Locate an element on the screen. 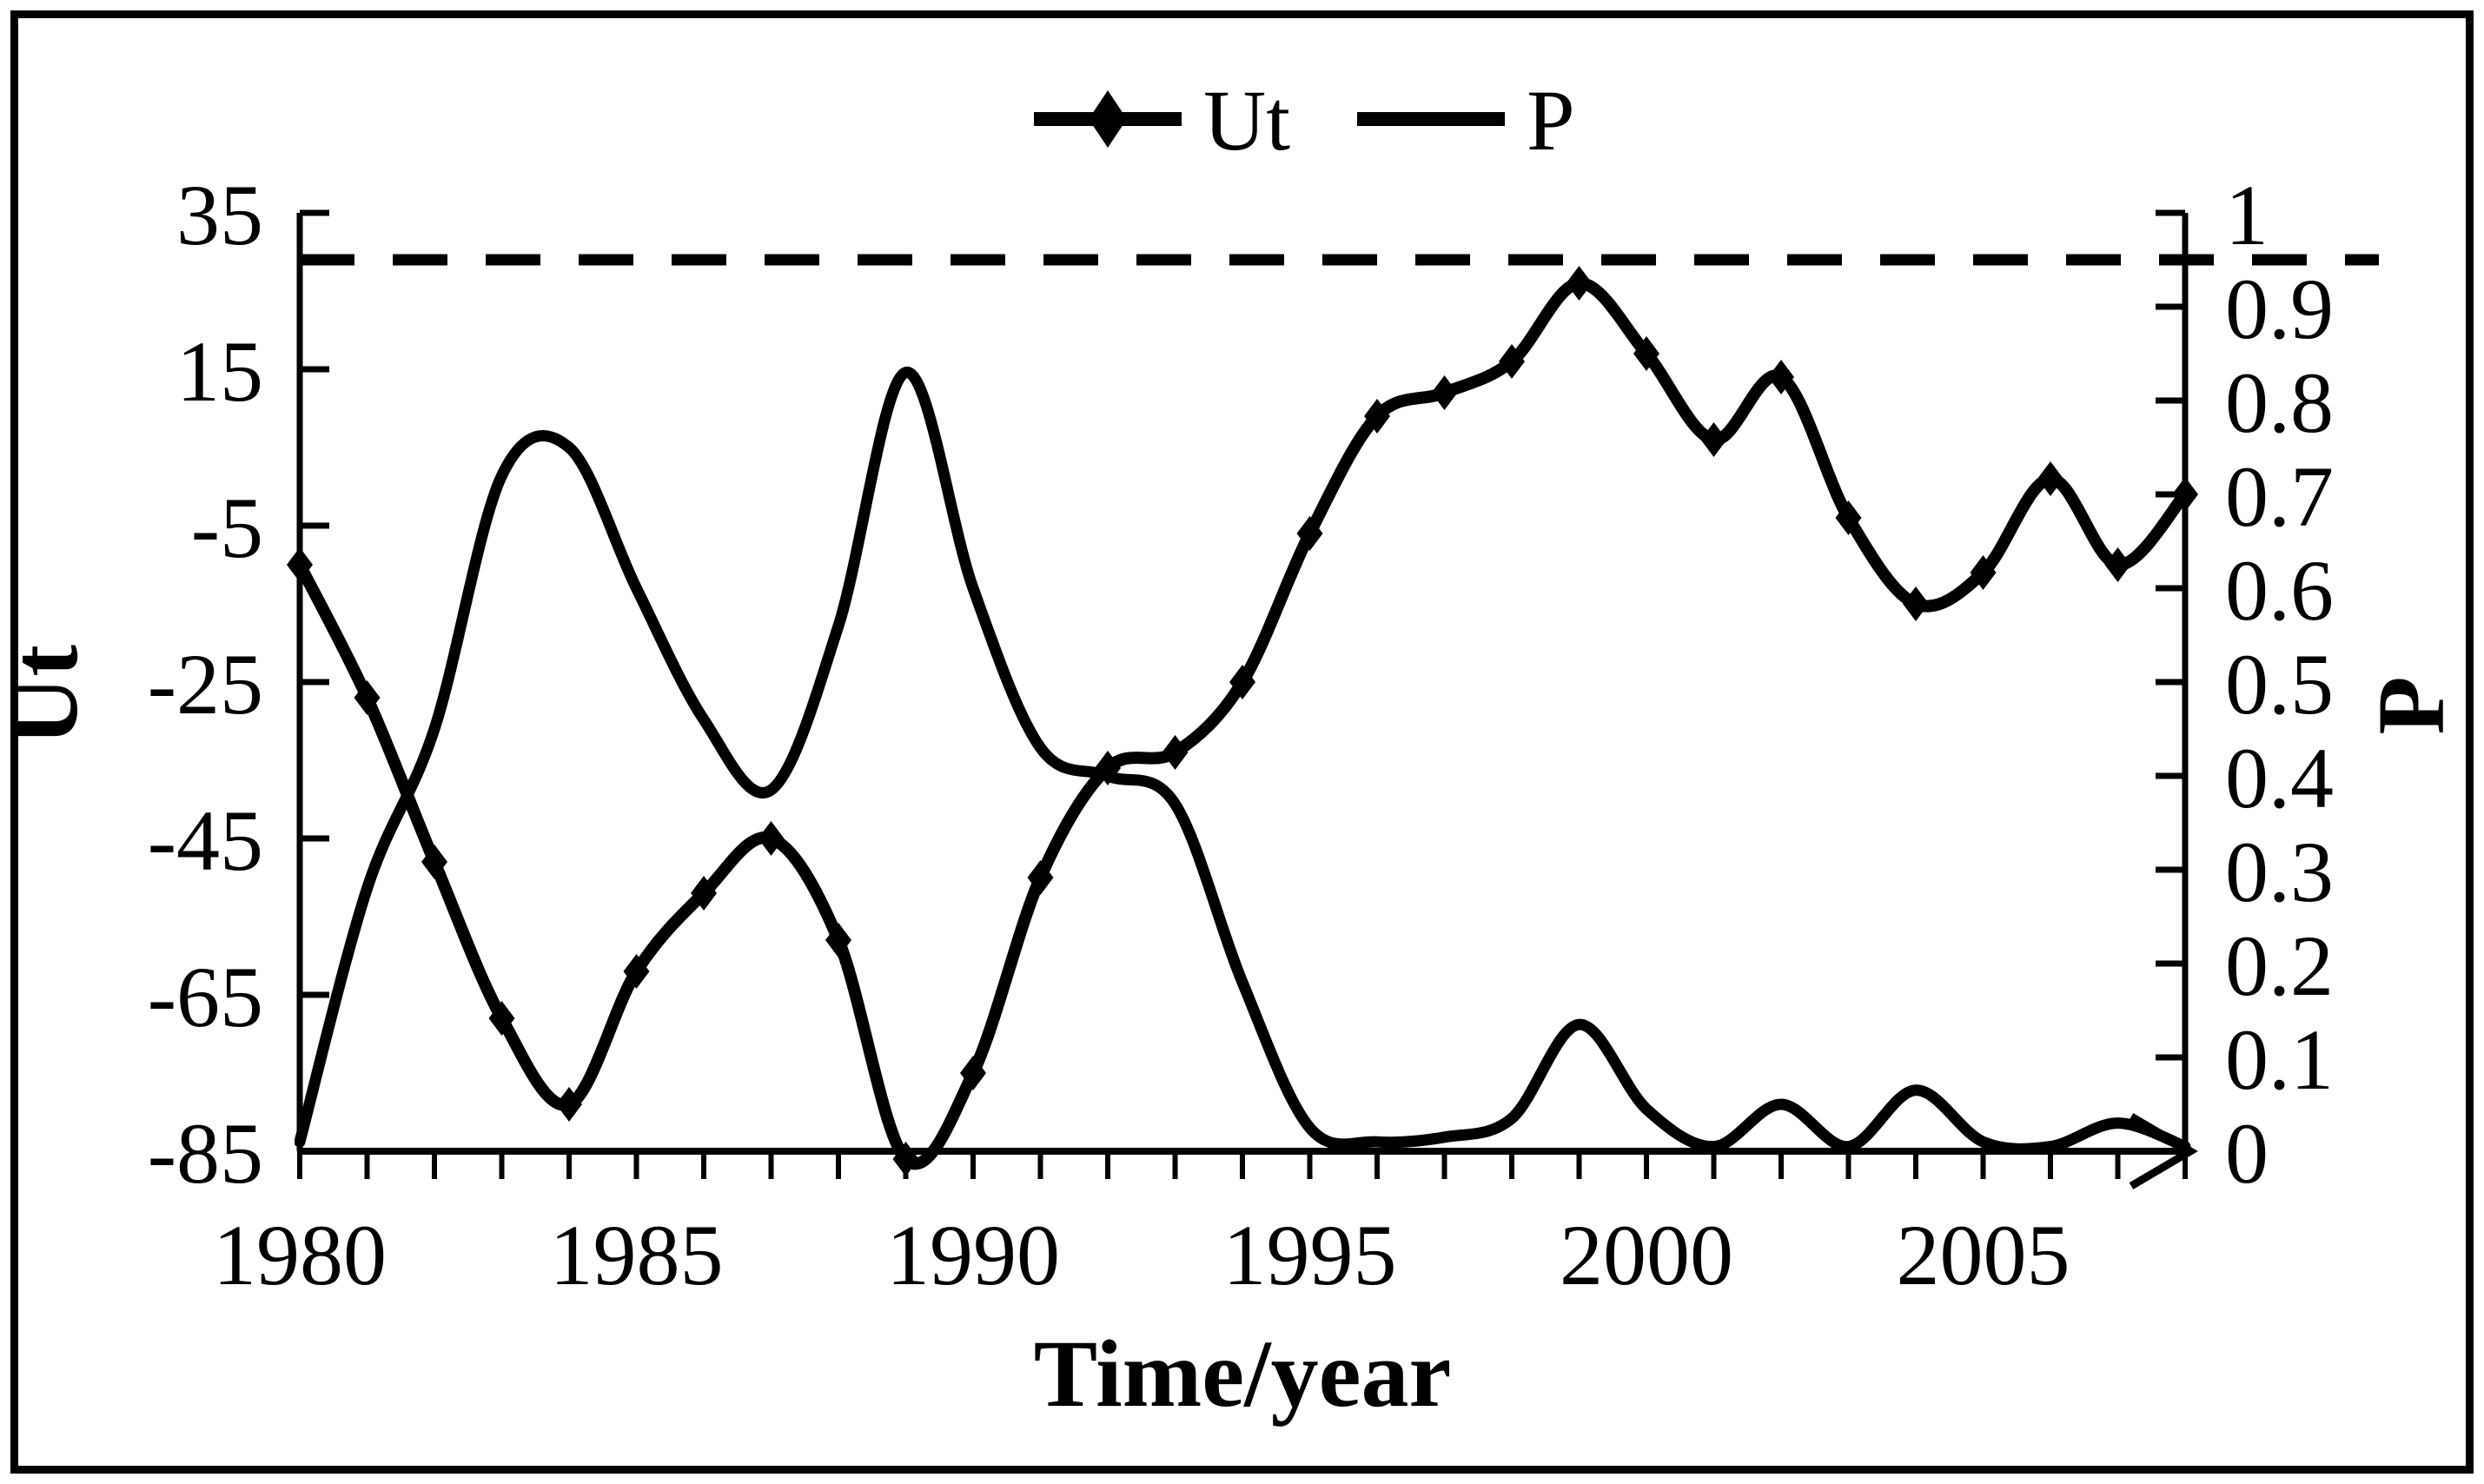 This screenshot has width=2484, height=1484. left-axis-tick-label: -45 is located at coordinates (205, 840).